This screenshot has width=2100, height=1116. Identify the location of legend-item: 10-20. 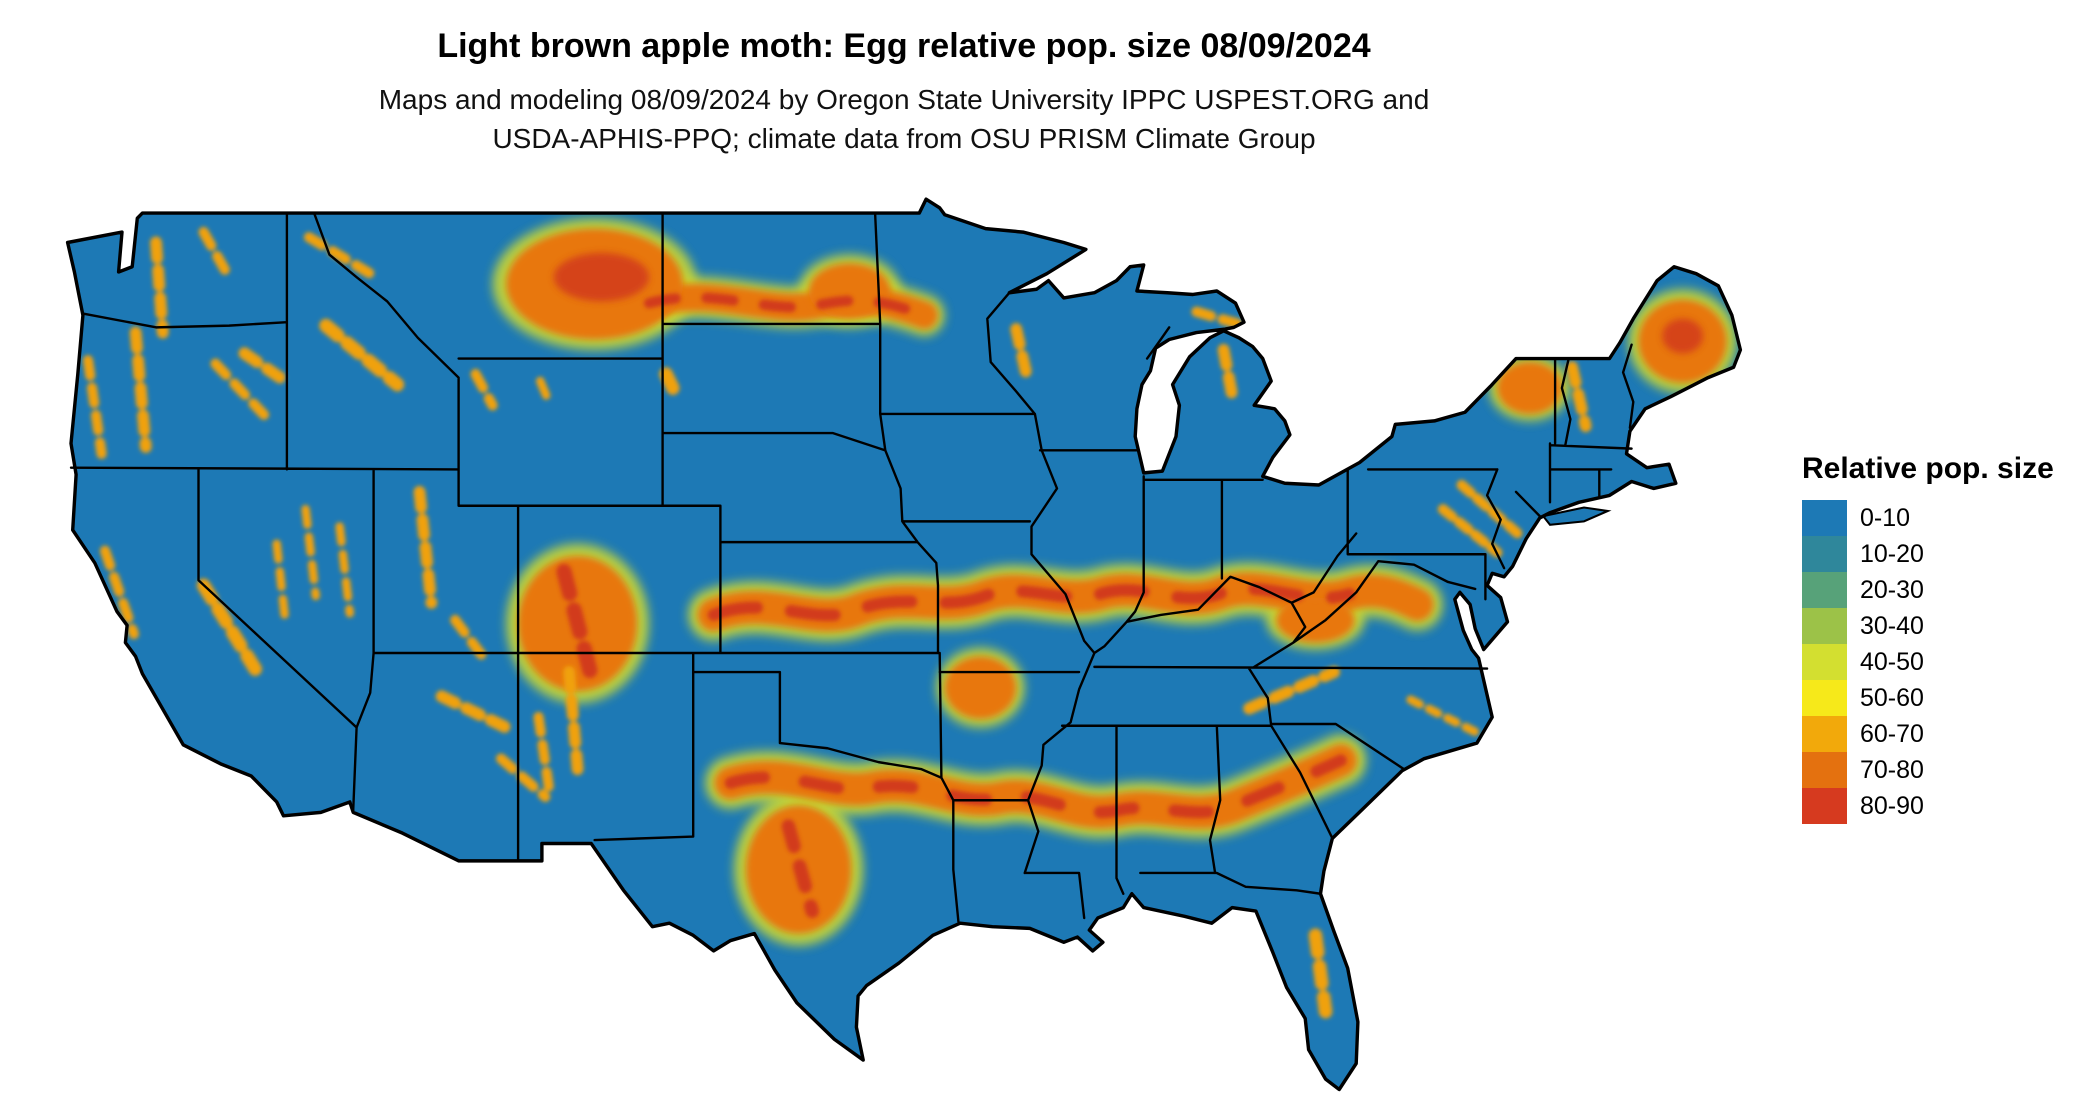
(1928, 554).